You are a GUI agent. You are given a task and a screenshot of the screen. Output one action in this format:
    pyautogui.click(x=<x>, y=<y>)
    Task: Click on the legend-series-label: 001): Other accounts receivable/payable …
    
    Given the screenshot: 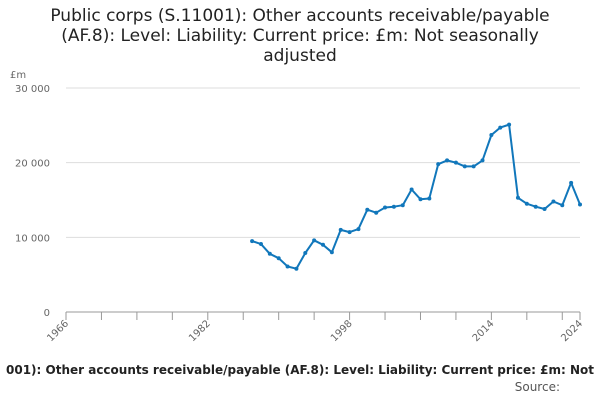 What is the action you would take?
    pyautogui.click(x=300, y=370)
    